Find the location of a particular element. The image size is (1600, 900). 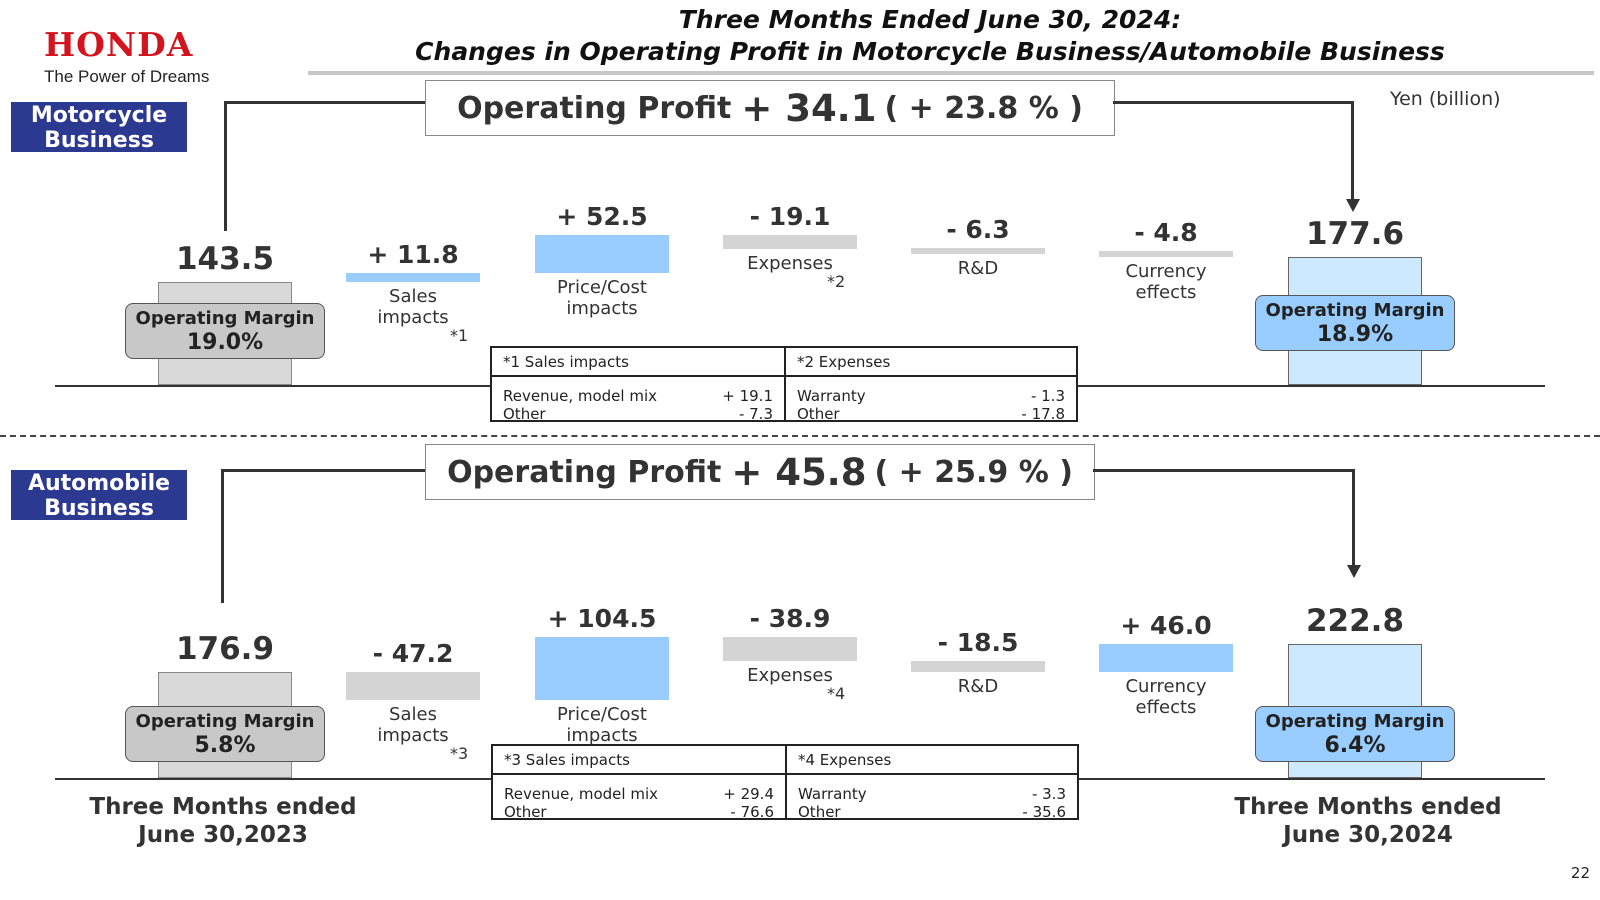

bar-value-label: 222.8 is located at coordinates (1355, 621).